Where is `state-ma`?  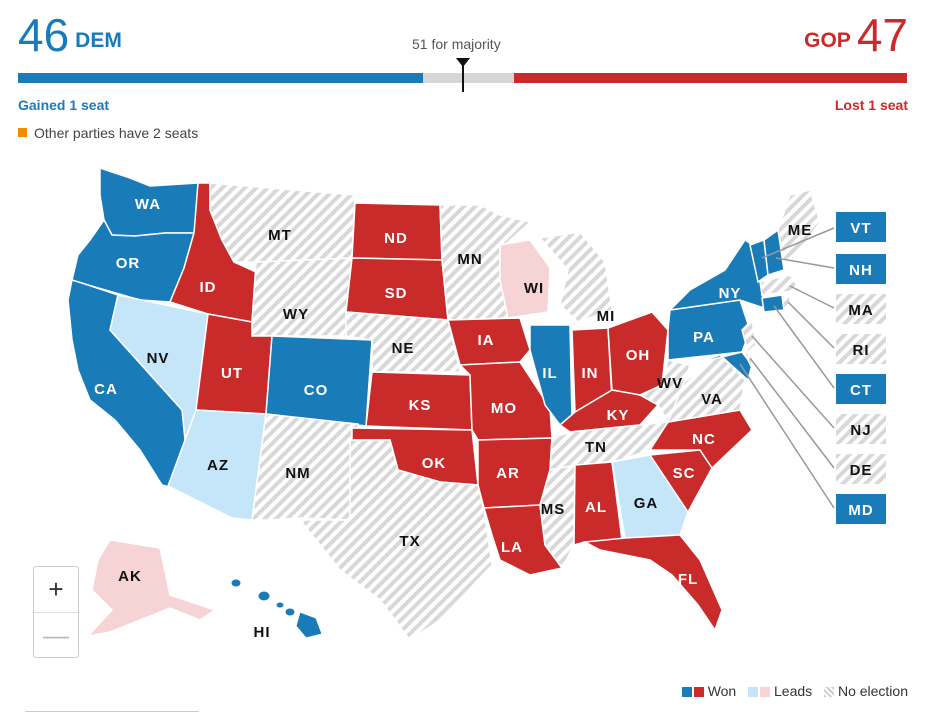
state-ma is located at coordinates (780, 285).